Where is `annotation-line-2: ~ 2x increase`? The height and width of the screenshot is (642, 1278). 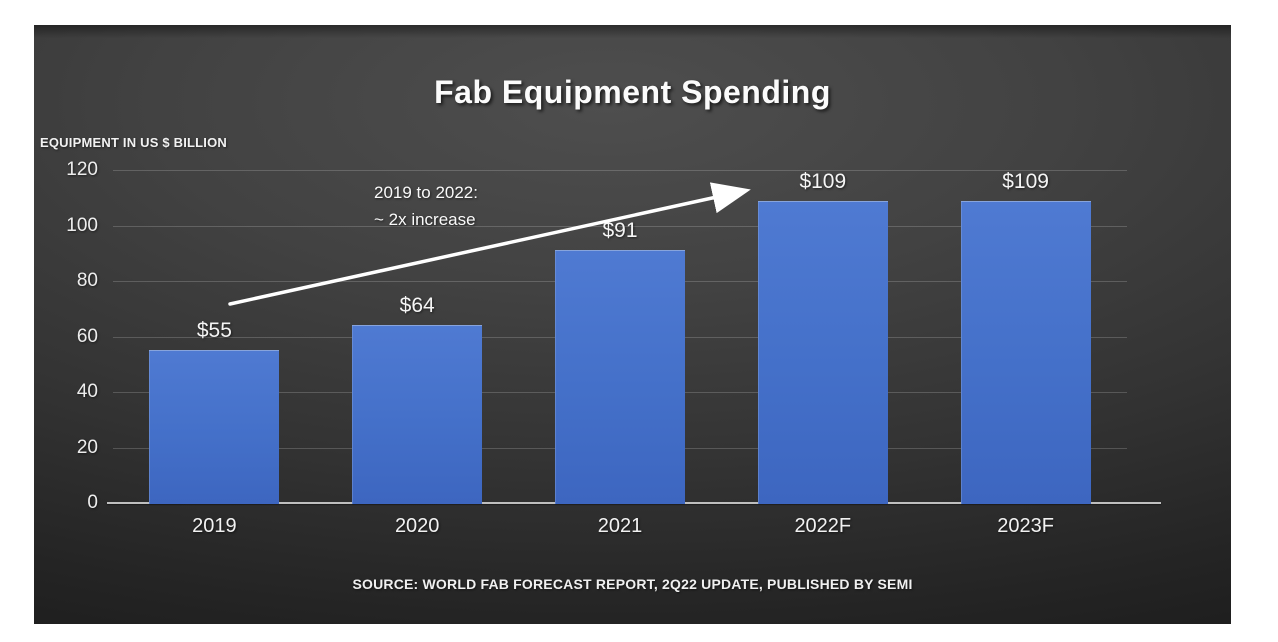
annotation-line-2: ~ 2x increase is located at coordinates (425, 219).